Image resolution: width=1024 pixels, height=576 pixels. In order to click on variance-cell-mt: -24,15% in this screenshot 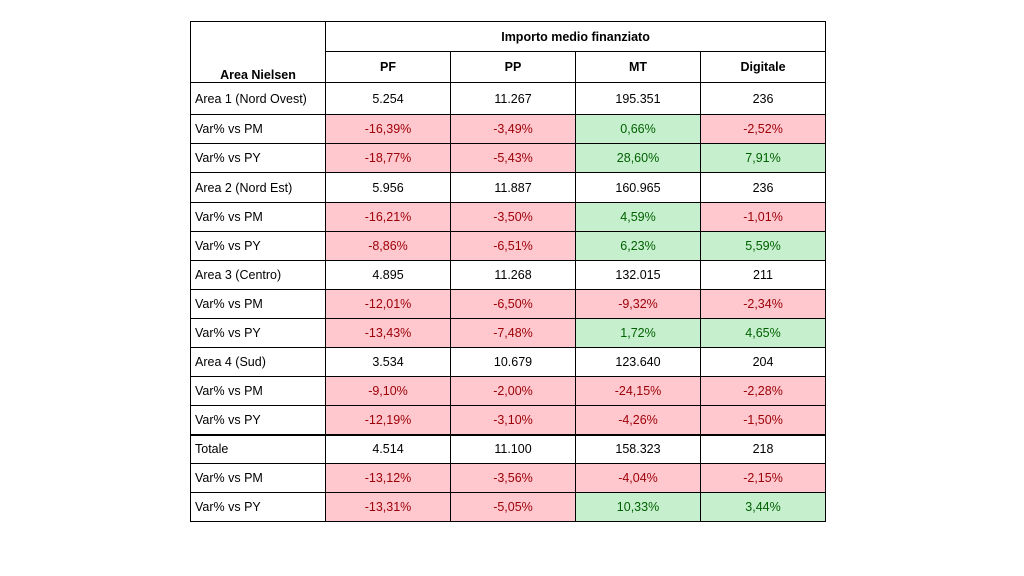, I will do `click(638, 391)`.